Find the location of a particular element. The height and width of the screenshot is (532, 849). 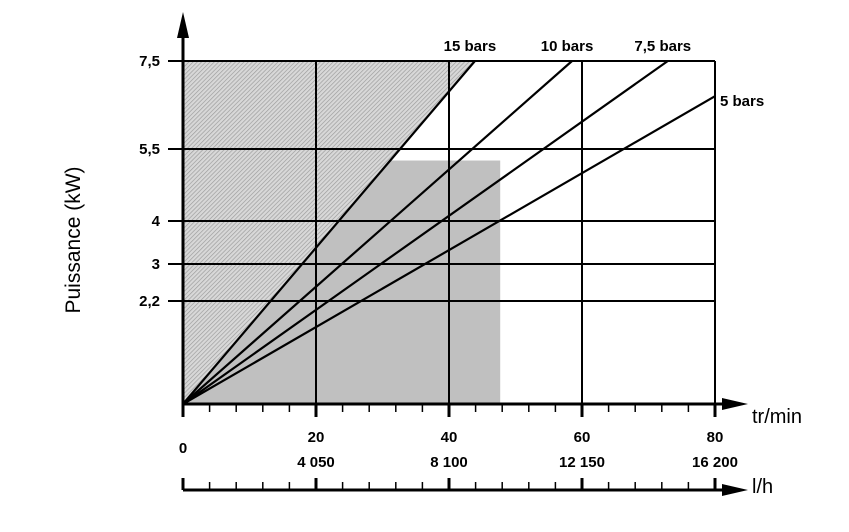

x-tick-label: 0 is located at coordinates (183, 448).